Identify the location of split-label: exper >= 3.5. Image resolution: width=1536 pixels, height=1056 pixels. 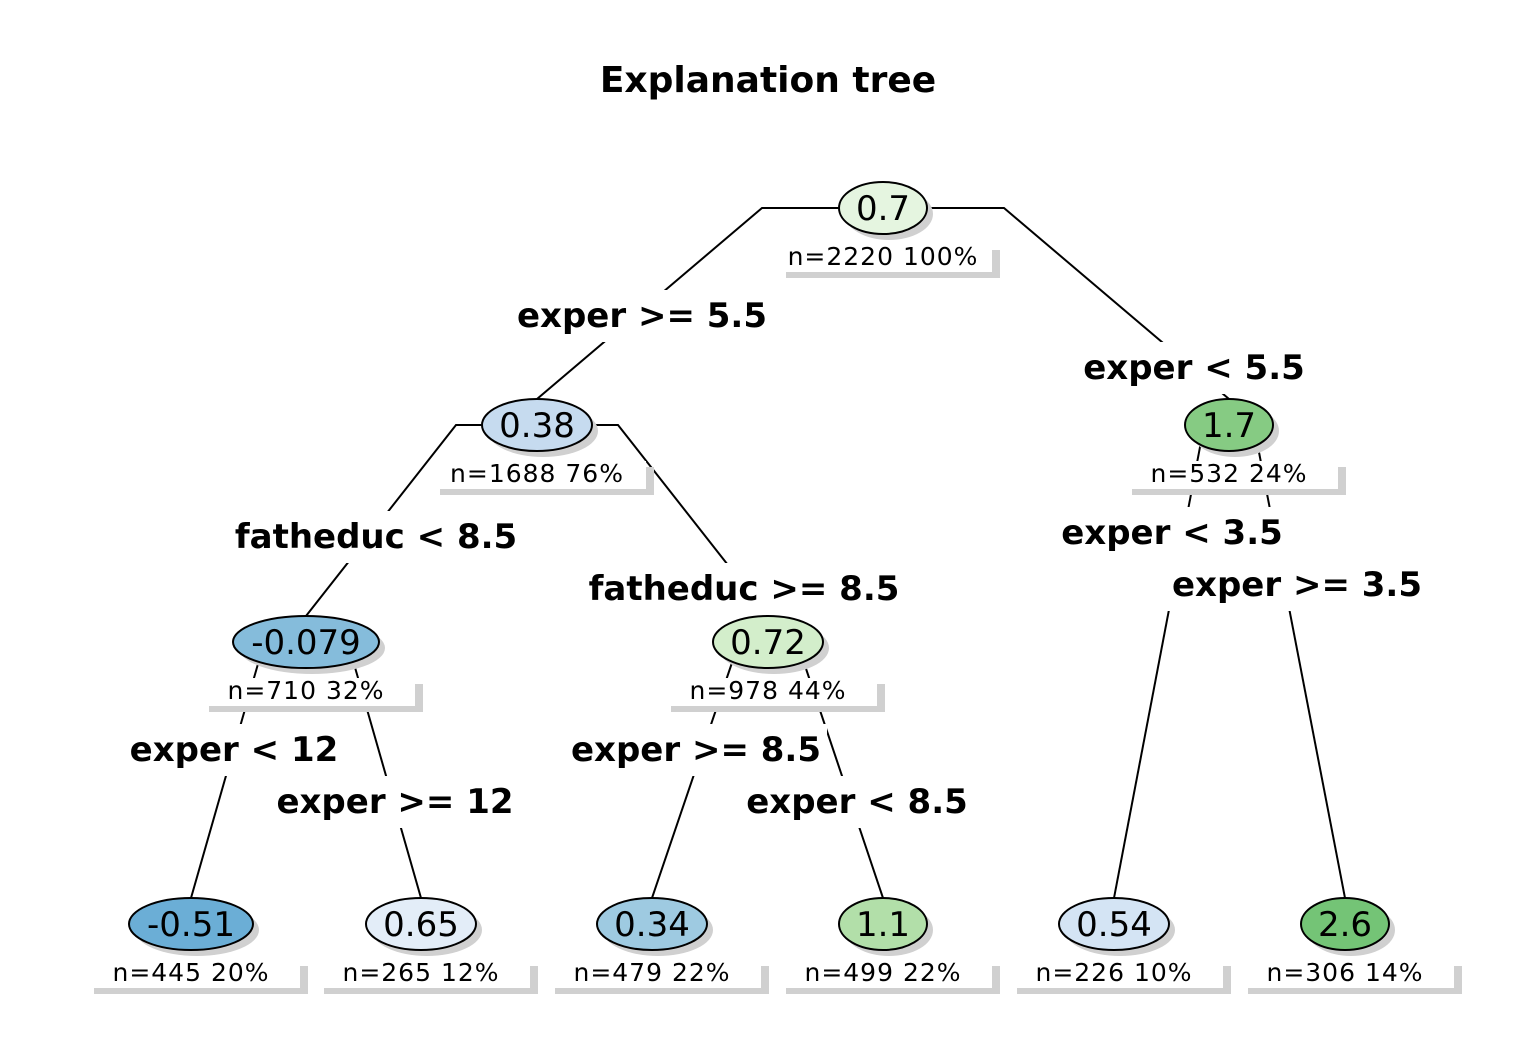
(1297, 585).